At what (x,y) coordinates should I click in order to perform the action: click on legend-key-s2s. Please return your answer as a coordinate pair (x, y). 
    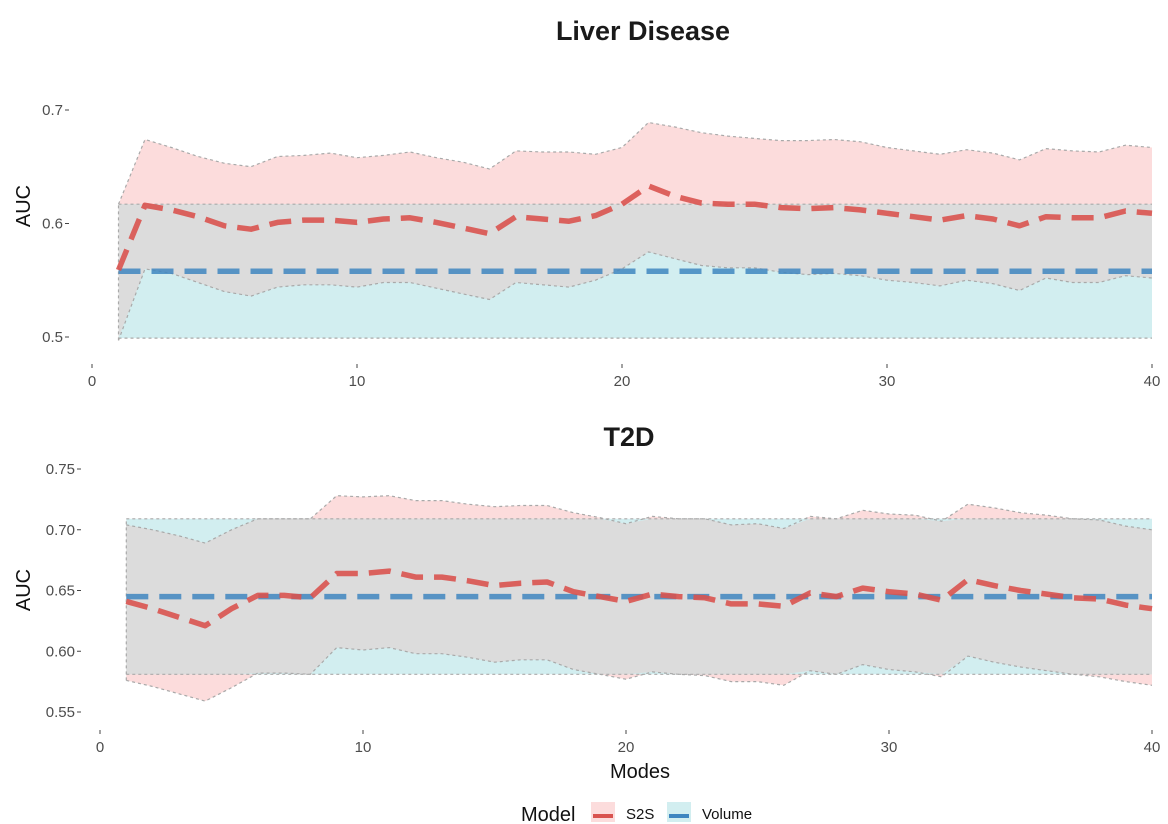
    Looking at the image, I should click on (603, 812).